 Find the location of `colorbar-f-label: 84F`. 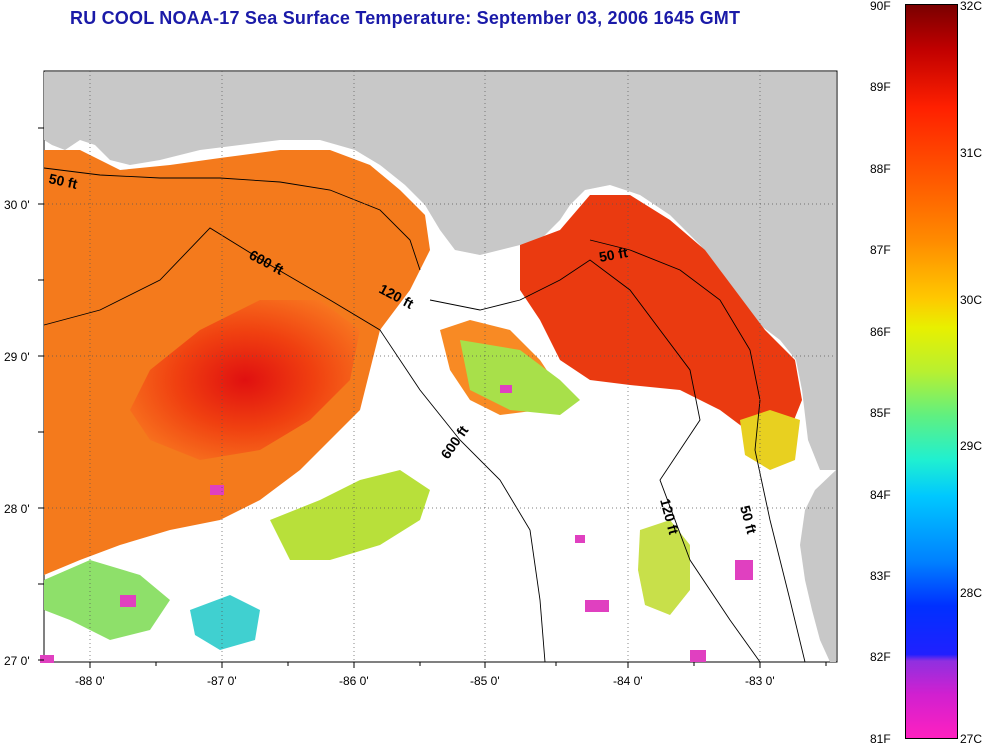

colorbar-f-label: 84F is located at coordinates (880, 495).